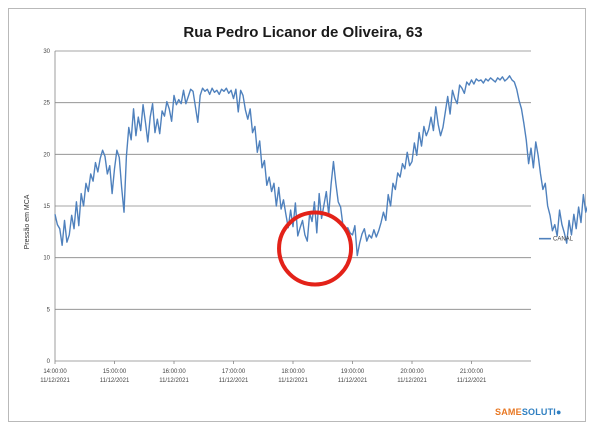  Describe the element at coordinates (472, 372) in the screenshot. I see `x-tick-label-time: 21:00:00` at that location.